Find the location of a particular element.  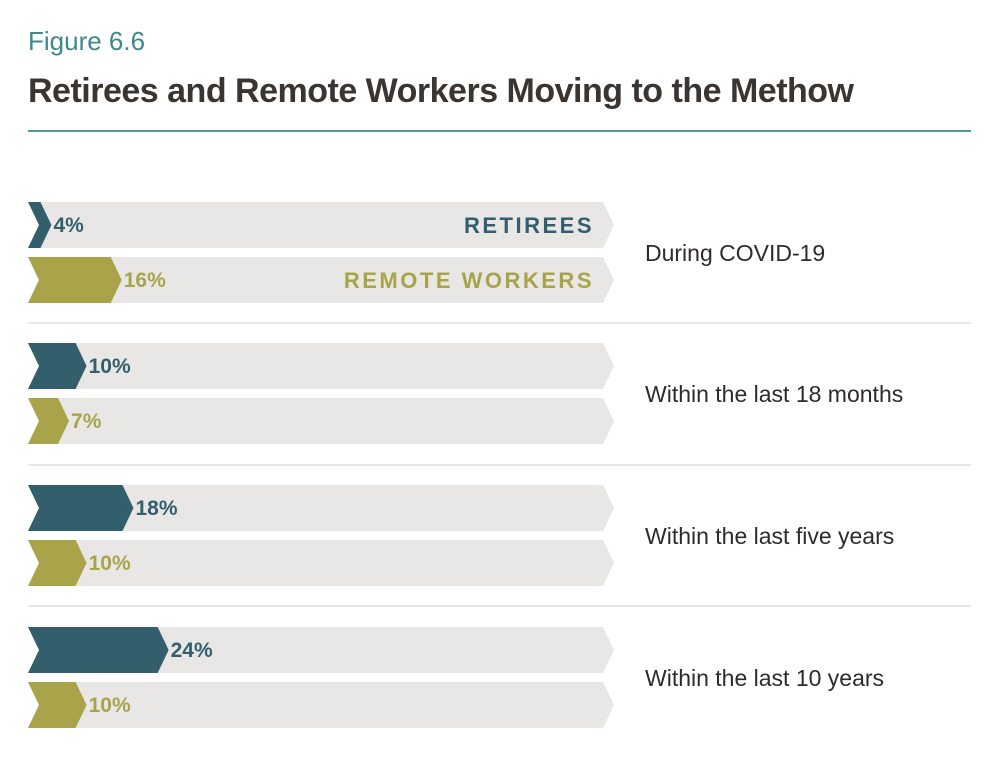

data-label: 4% is located at coordinates (68, 225).